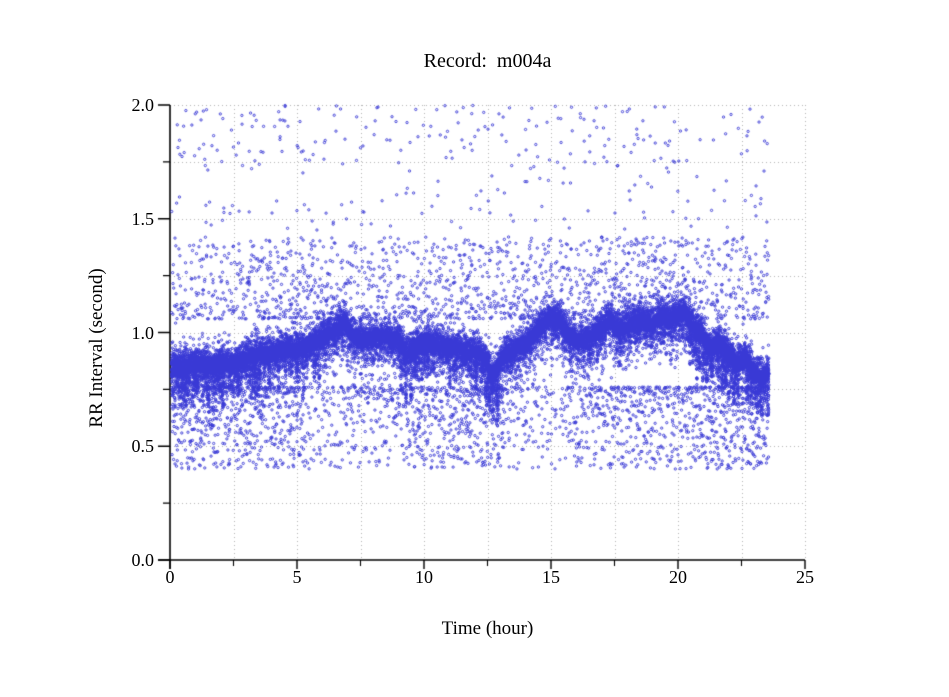 The image size is (949, 697). Describe the element at coordinates (143, 446) in the screenshot. I see `y-tick-label: 0.5` at that location.